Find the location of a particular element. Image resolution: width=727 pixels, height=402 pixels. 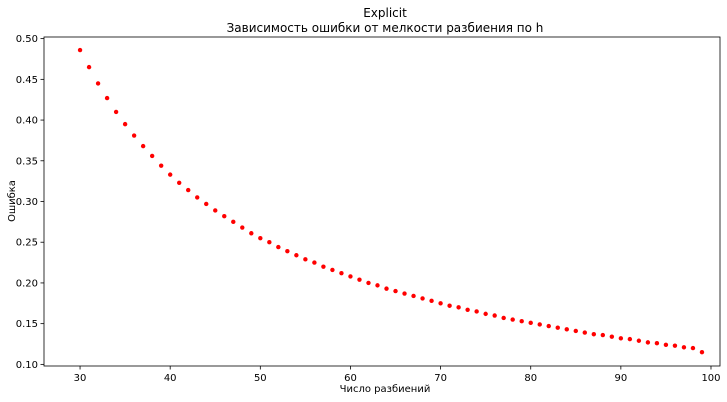

y-tick-label: 0.15 is located at coordinates (27, 324).